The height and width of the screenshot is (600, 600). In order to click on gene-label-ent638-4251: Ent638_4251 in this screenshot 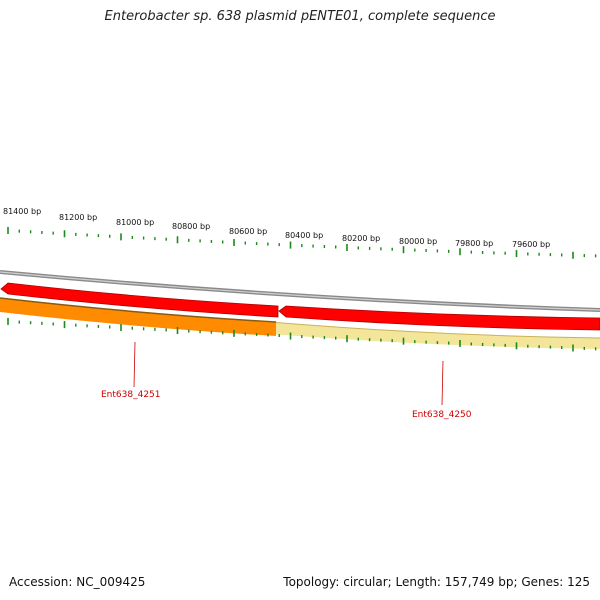, I will do `click(131, 395)`.